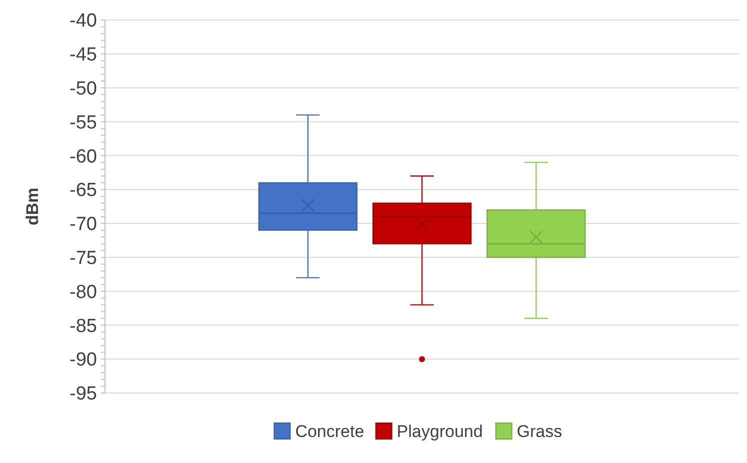  Describe the element at coordinates (83, 292) in the screenshot. I see `y-tick-label: -80` at that location.